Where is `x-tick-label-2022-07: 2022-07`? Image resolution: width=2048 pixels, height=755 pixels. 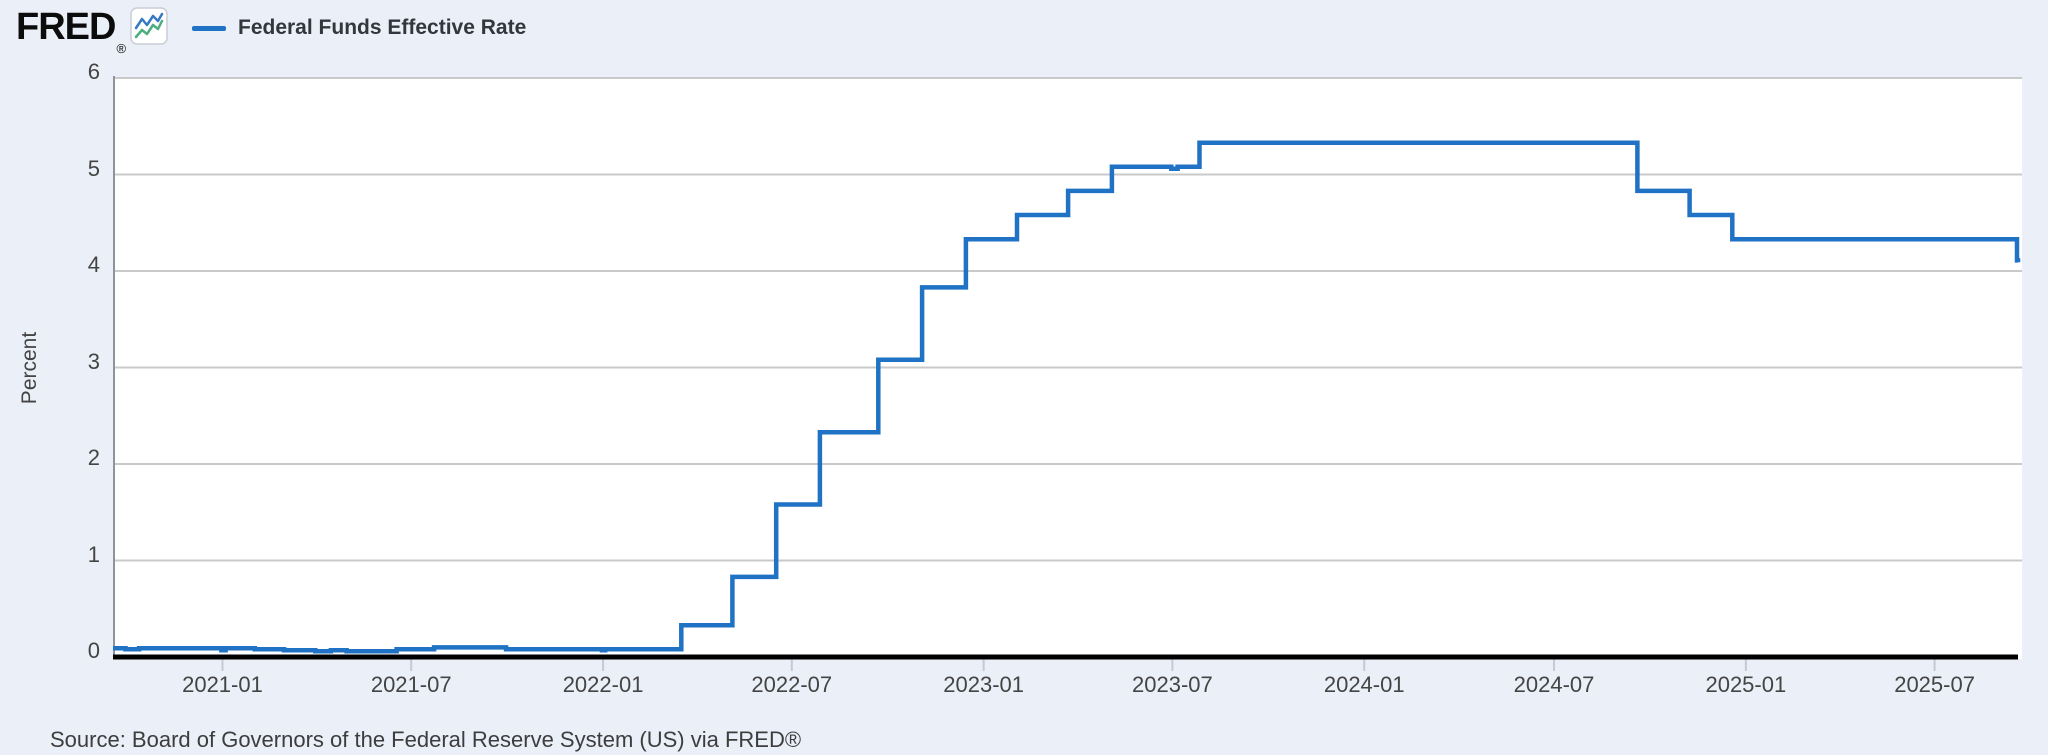
x-tick-label-2022-07: 2022-07 is located at coordinates (792, 684).